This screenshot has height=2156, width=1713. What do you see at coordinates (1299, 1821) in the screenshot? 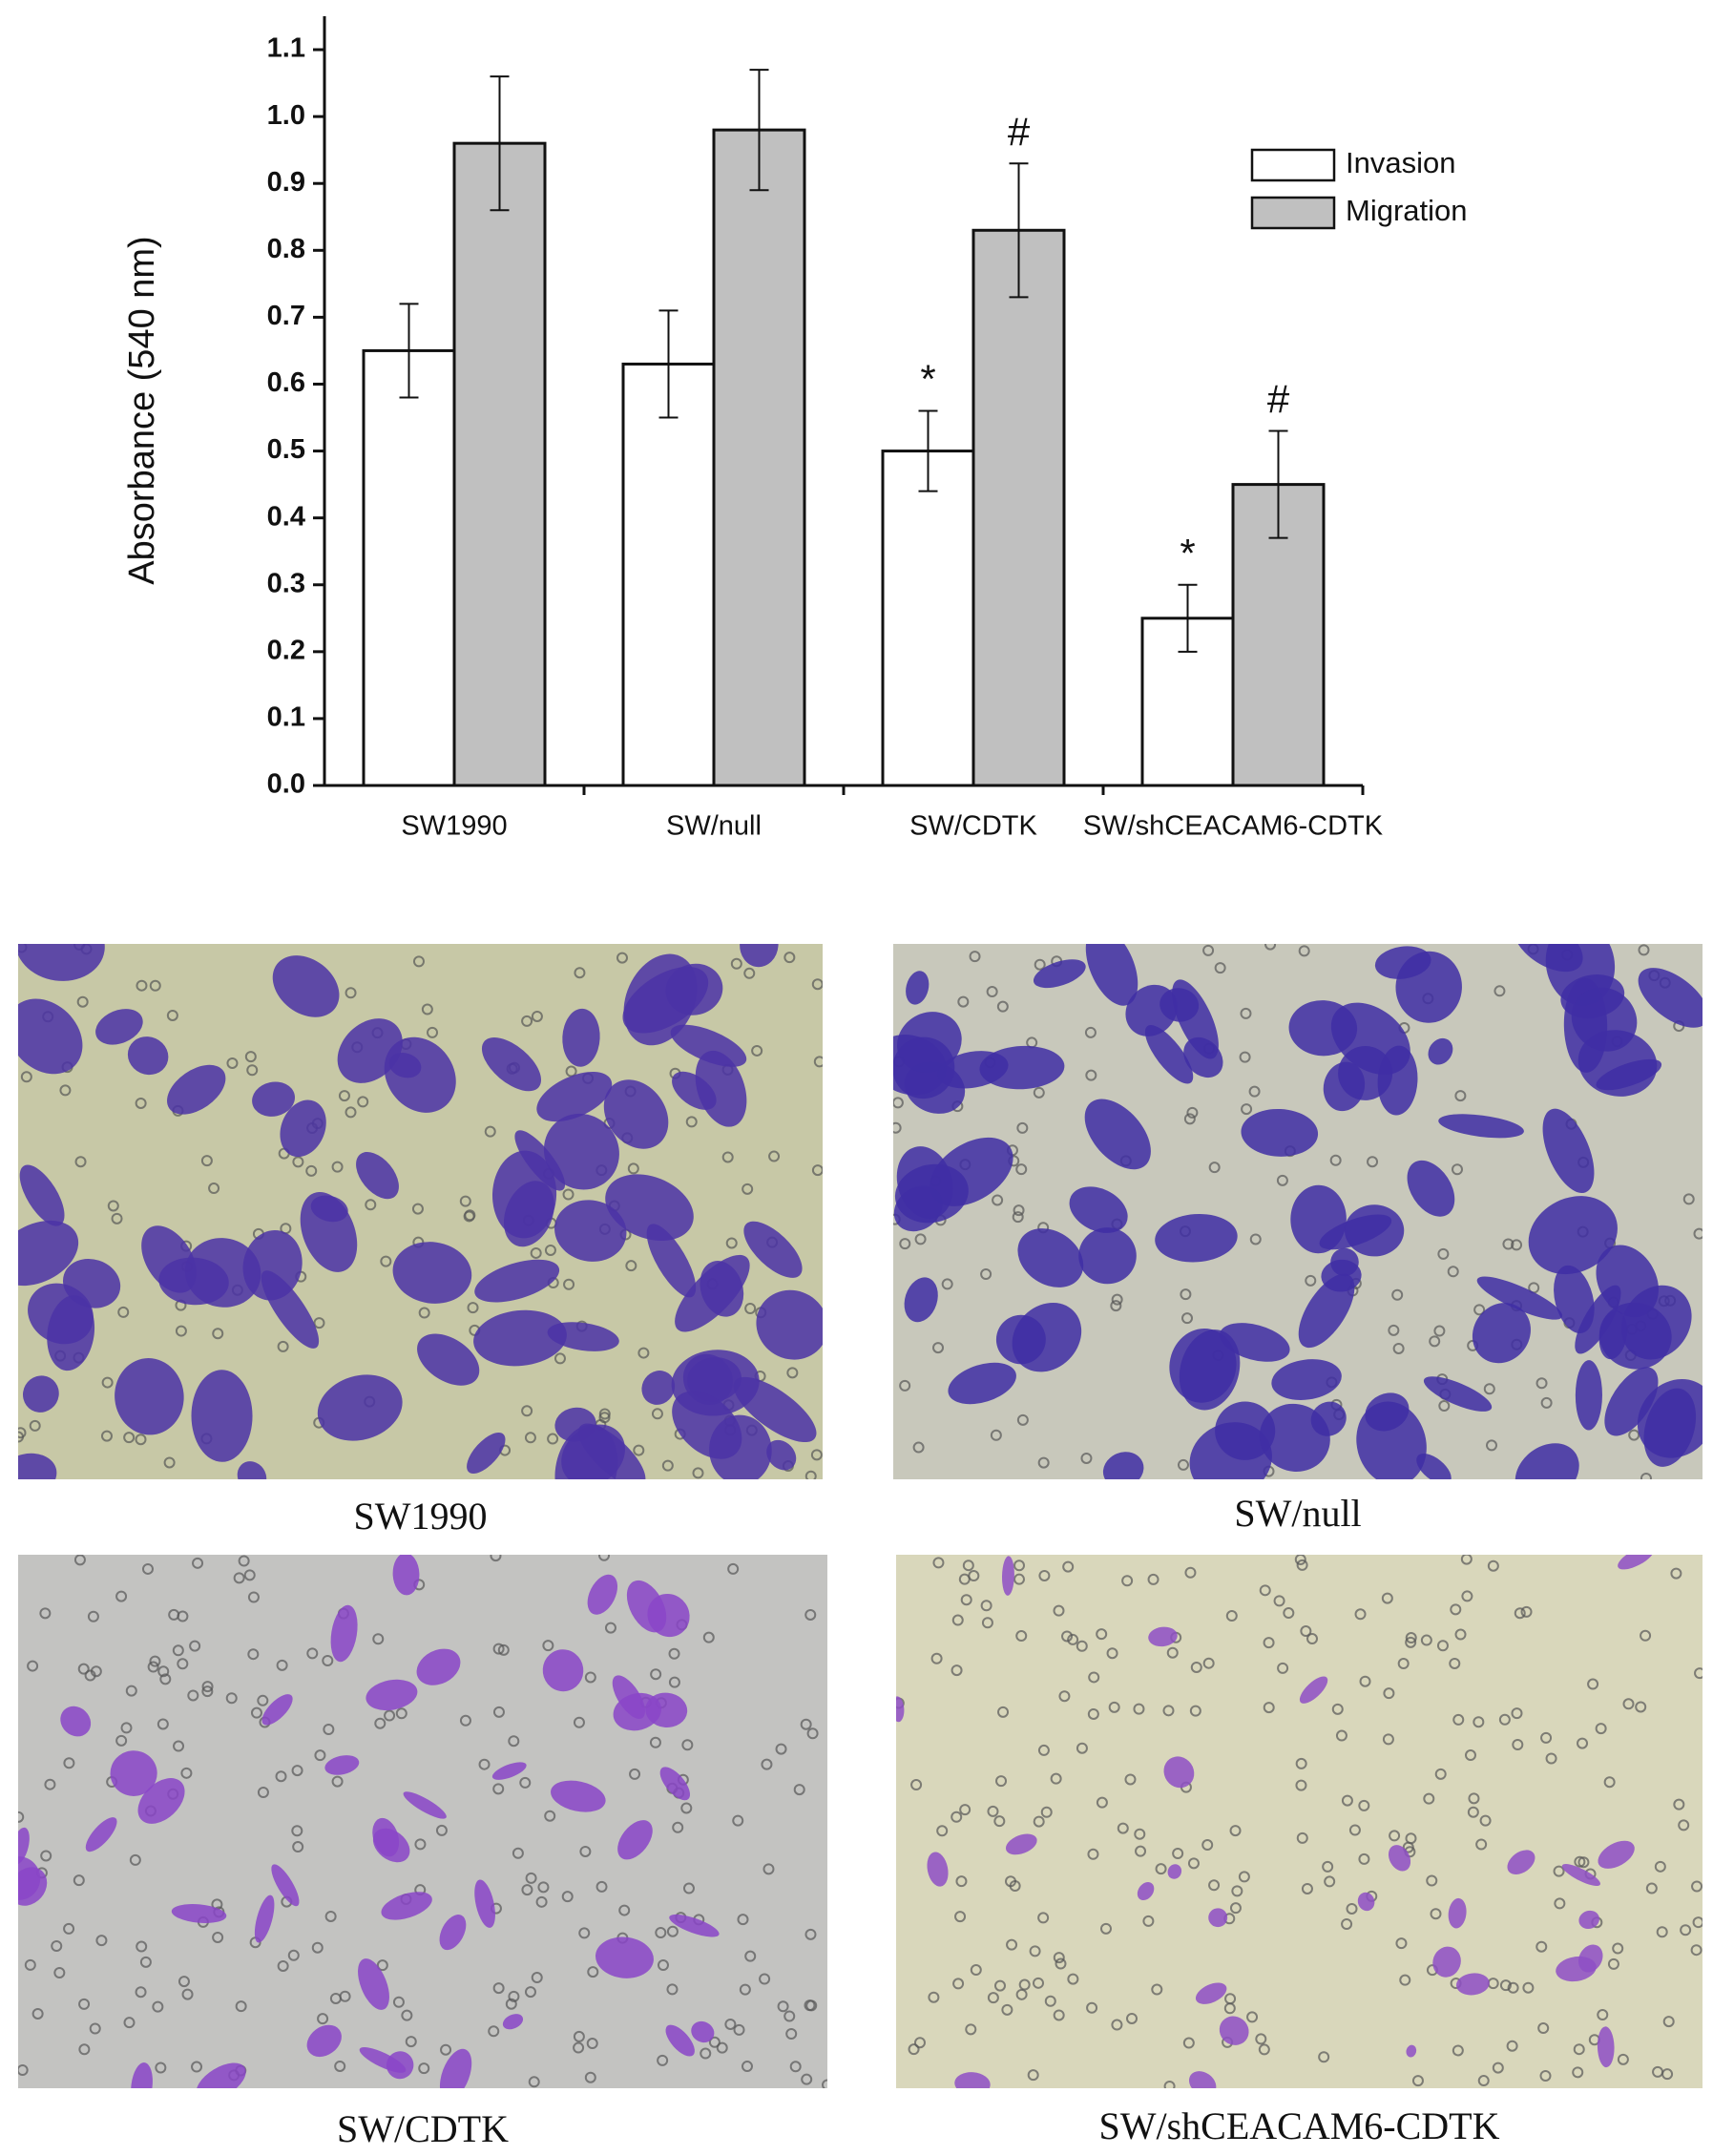
I see `micrograph-background` at bounding box center [1299, 1821].